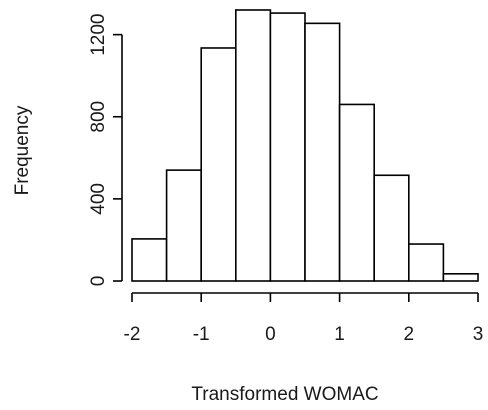 This screenshot has height=410, width=488. Describe the element at coordinates (339, 334) in the screenshot. I see `x-tick-label: 1` at that location.